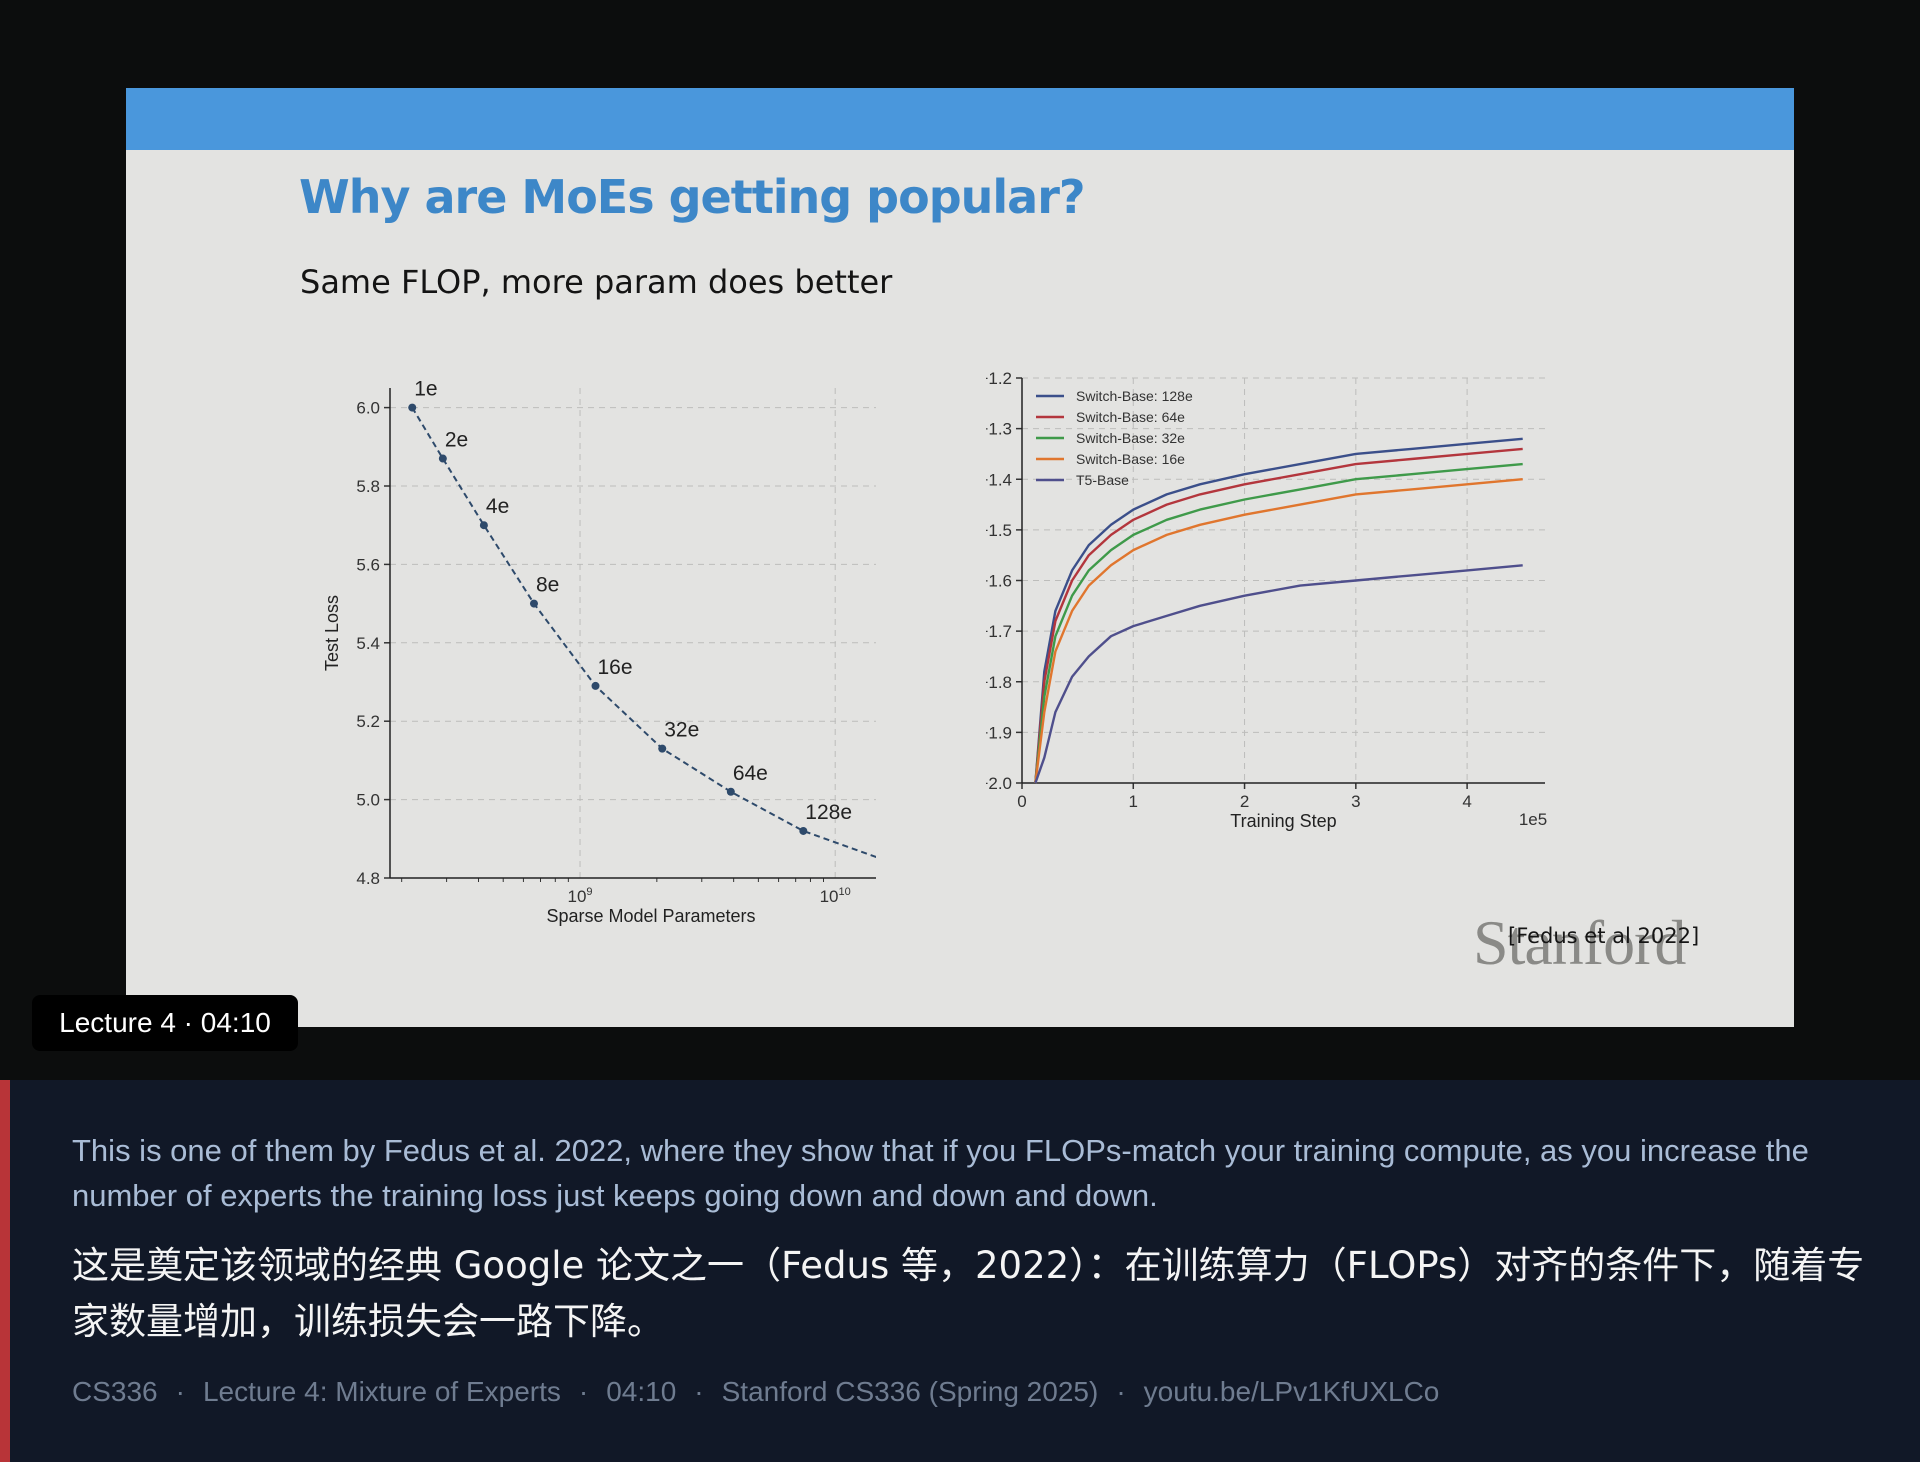  What do you see at coordinates (1355, 801) in the screenshot?
I see `x-tick-label: 3` at bounding box center [1355, 801].